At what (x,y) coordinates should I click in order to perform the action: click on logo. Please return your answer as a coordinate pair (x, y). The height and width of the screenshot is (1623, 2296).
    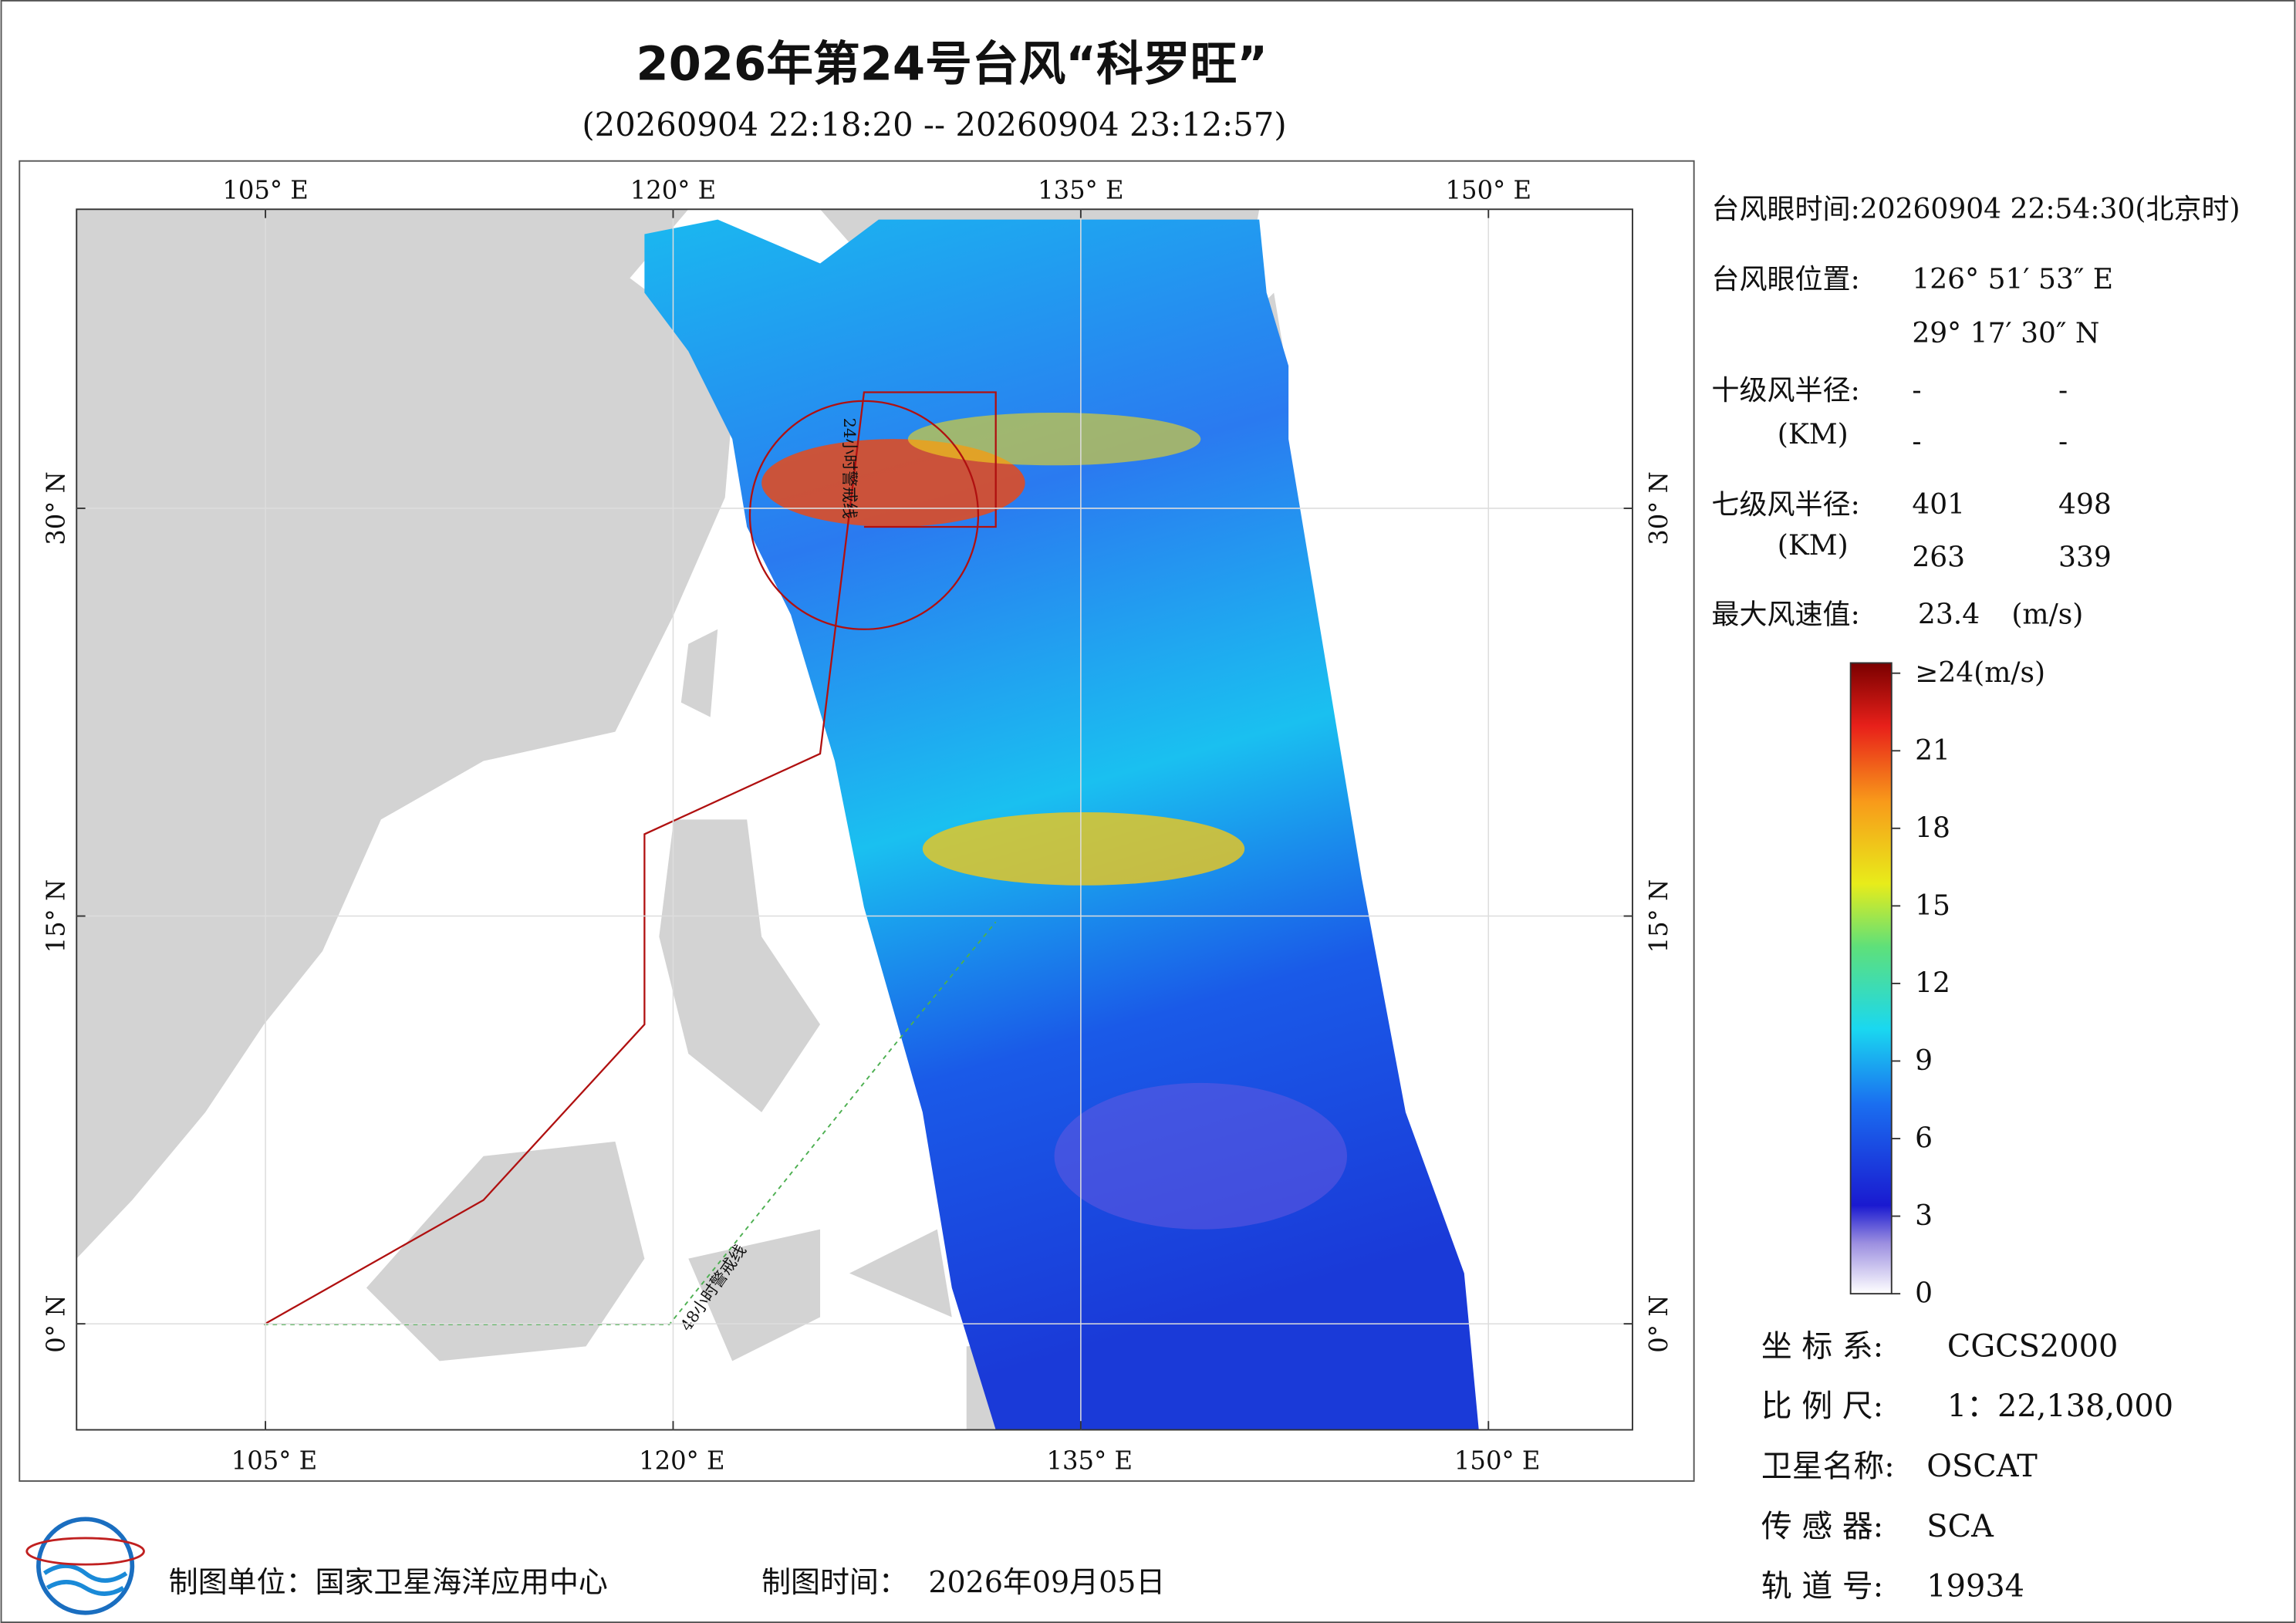
    Looking at the image, I should click on (85, 1566).